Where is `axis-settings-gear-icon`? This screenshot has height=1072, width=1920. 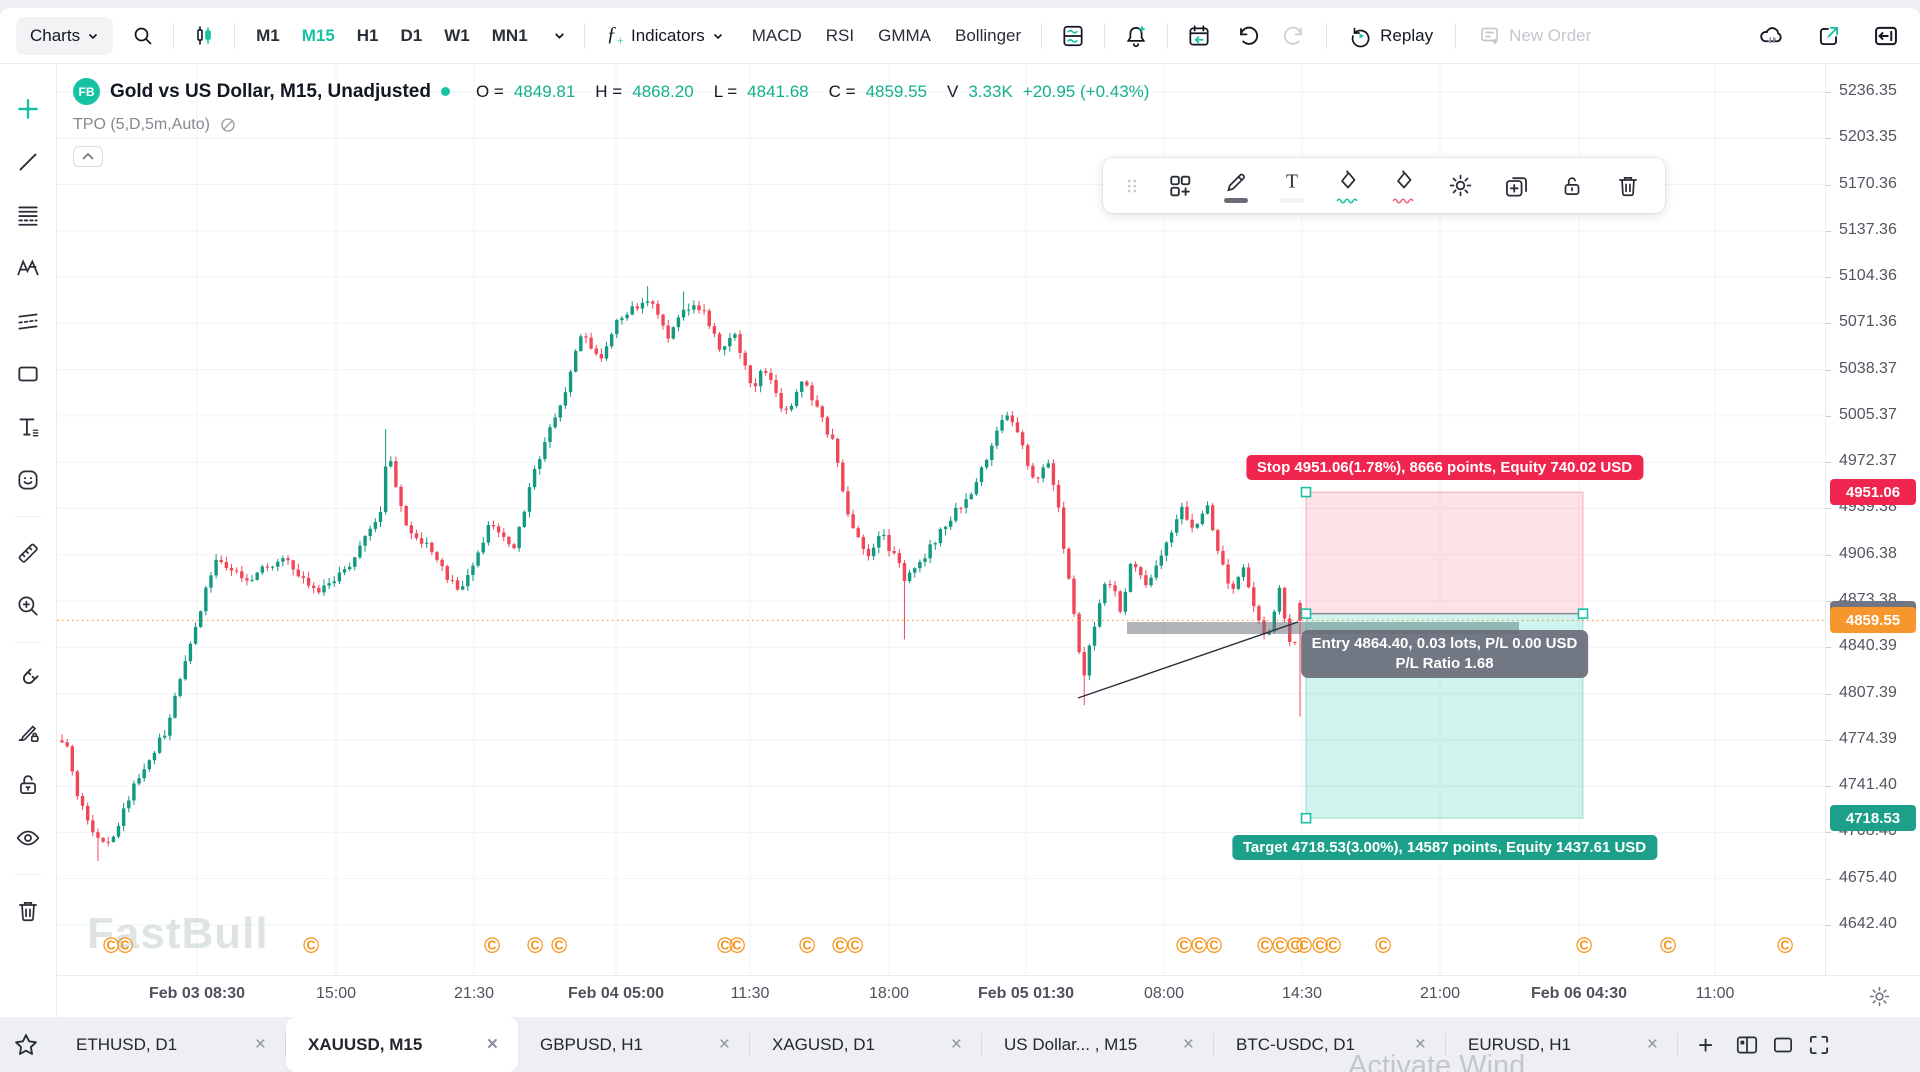 axis-settings-gear-icon is located at coordinates (1879, 996).